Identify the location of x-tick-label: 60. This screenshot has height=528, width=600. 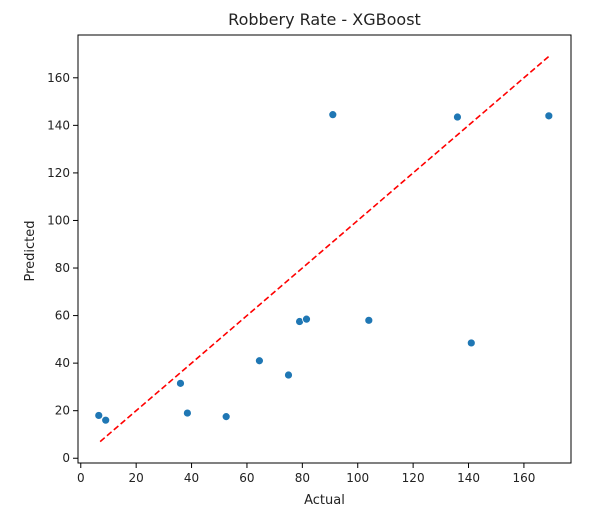
(246, 478).